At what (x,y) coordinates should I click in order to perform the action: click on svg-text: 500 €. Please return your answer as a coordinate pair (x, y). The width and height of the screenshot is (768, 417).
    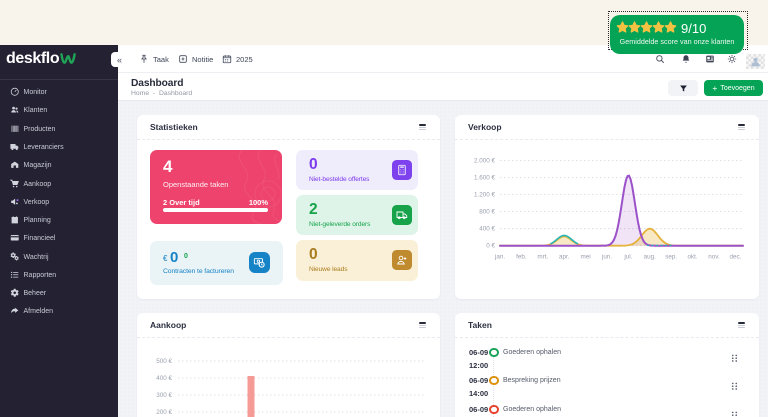
    Looking at the image, I should click on (164, 361).